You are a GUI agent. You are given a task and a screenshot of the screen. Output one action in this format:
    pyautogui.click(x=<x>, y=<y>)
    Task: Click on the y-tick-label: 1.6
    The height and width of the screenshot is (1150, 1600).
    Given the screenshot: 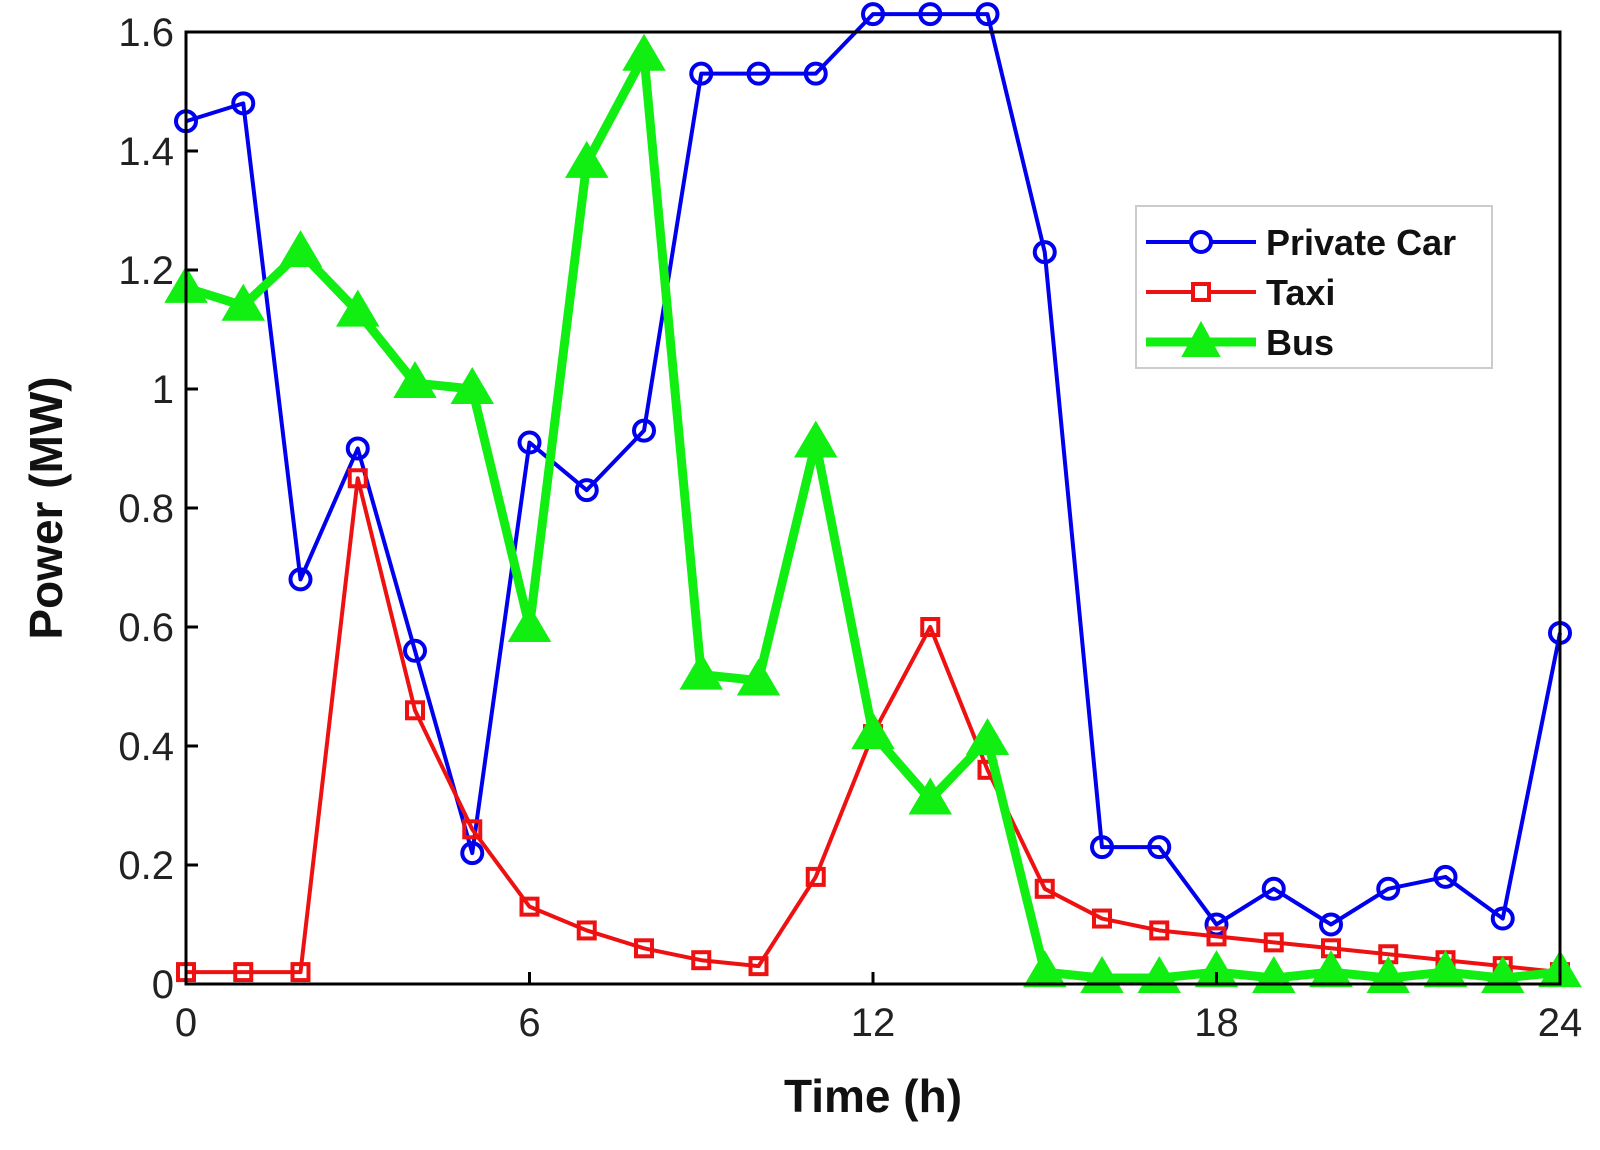 What is the action you would take?
    pyautogui.click(x=146, y=33)
    